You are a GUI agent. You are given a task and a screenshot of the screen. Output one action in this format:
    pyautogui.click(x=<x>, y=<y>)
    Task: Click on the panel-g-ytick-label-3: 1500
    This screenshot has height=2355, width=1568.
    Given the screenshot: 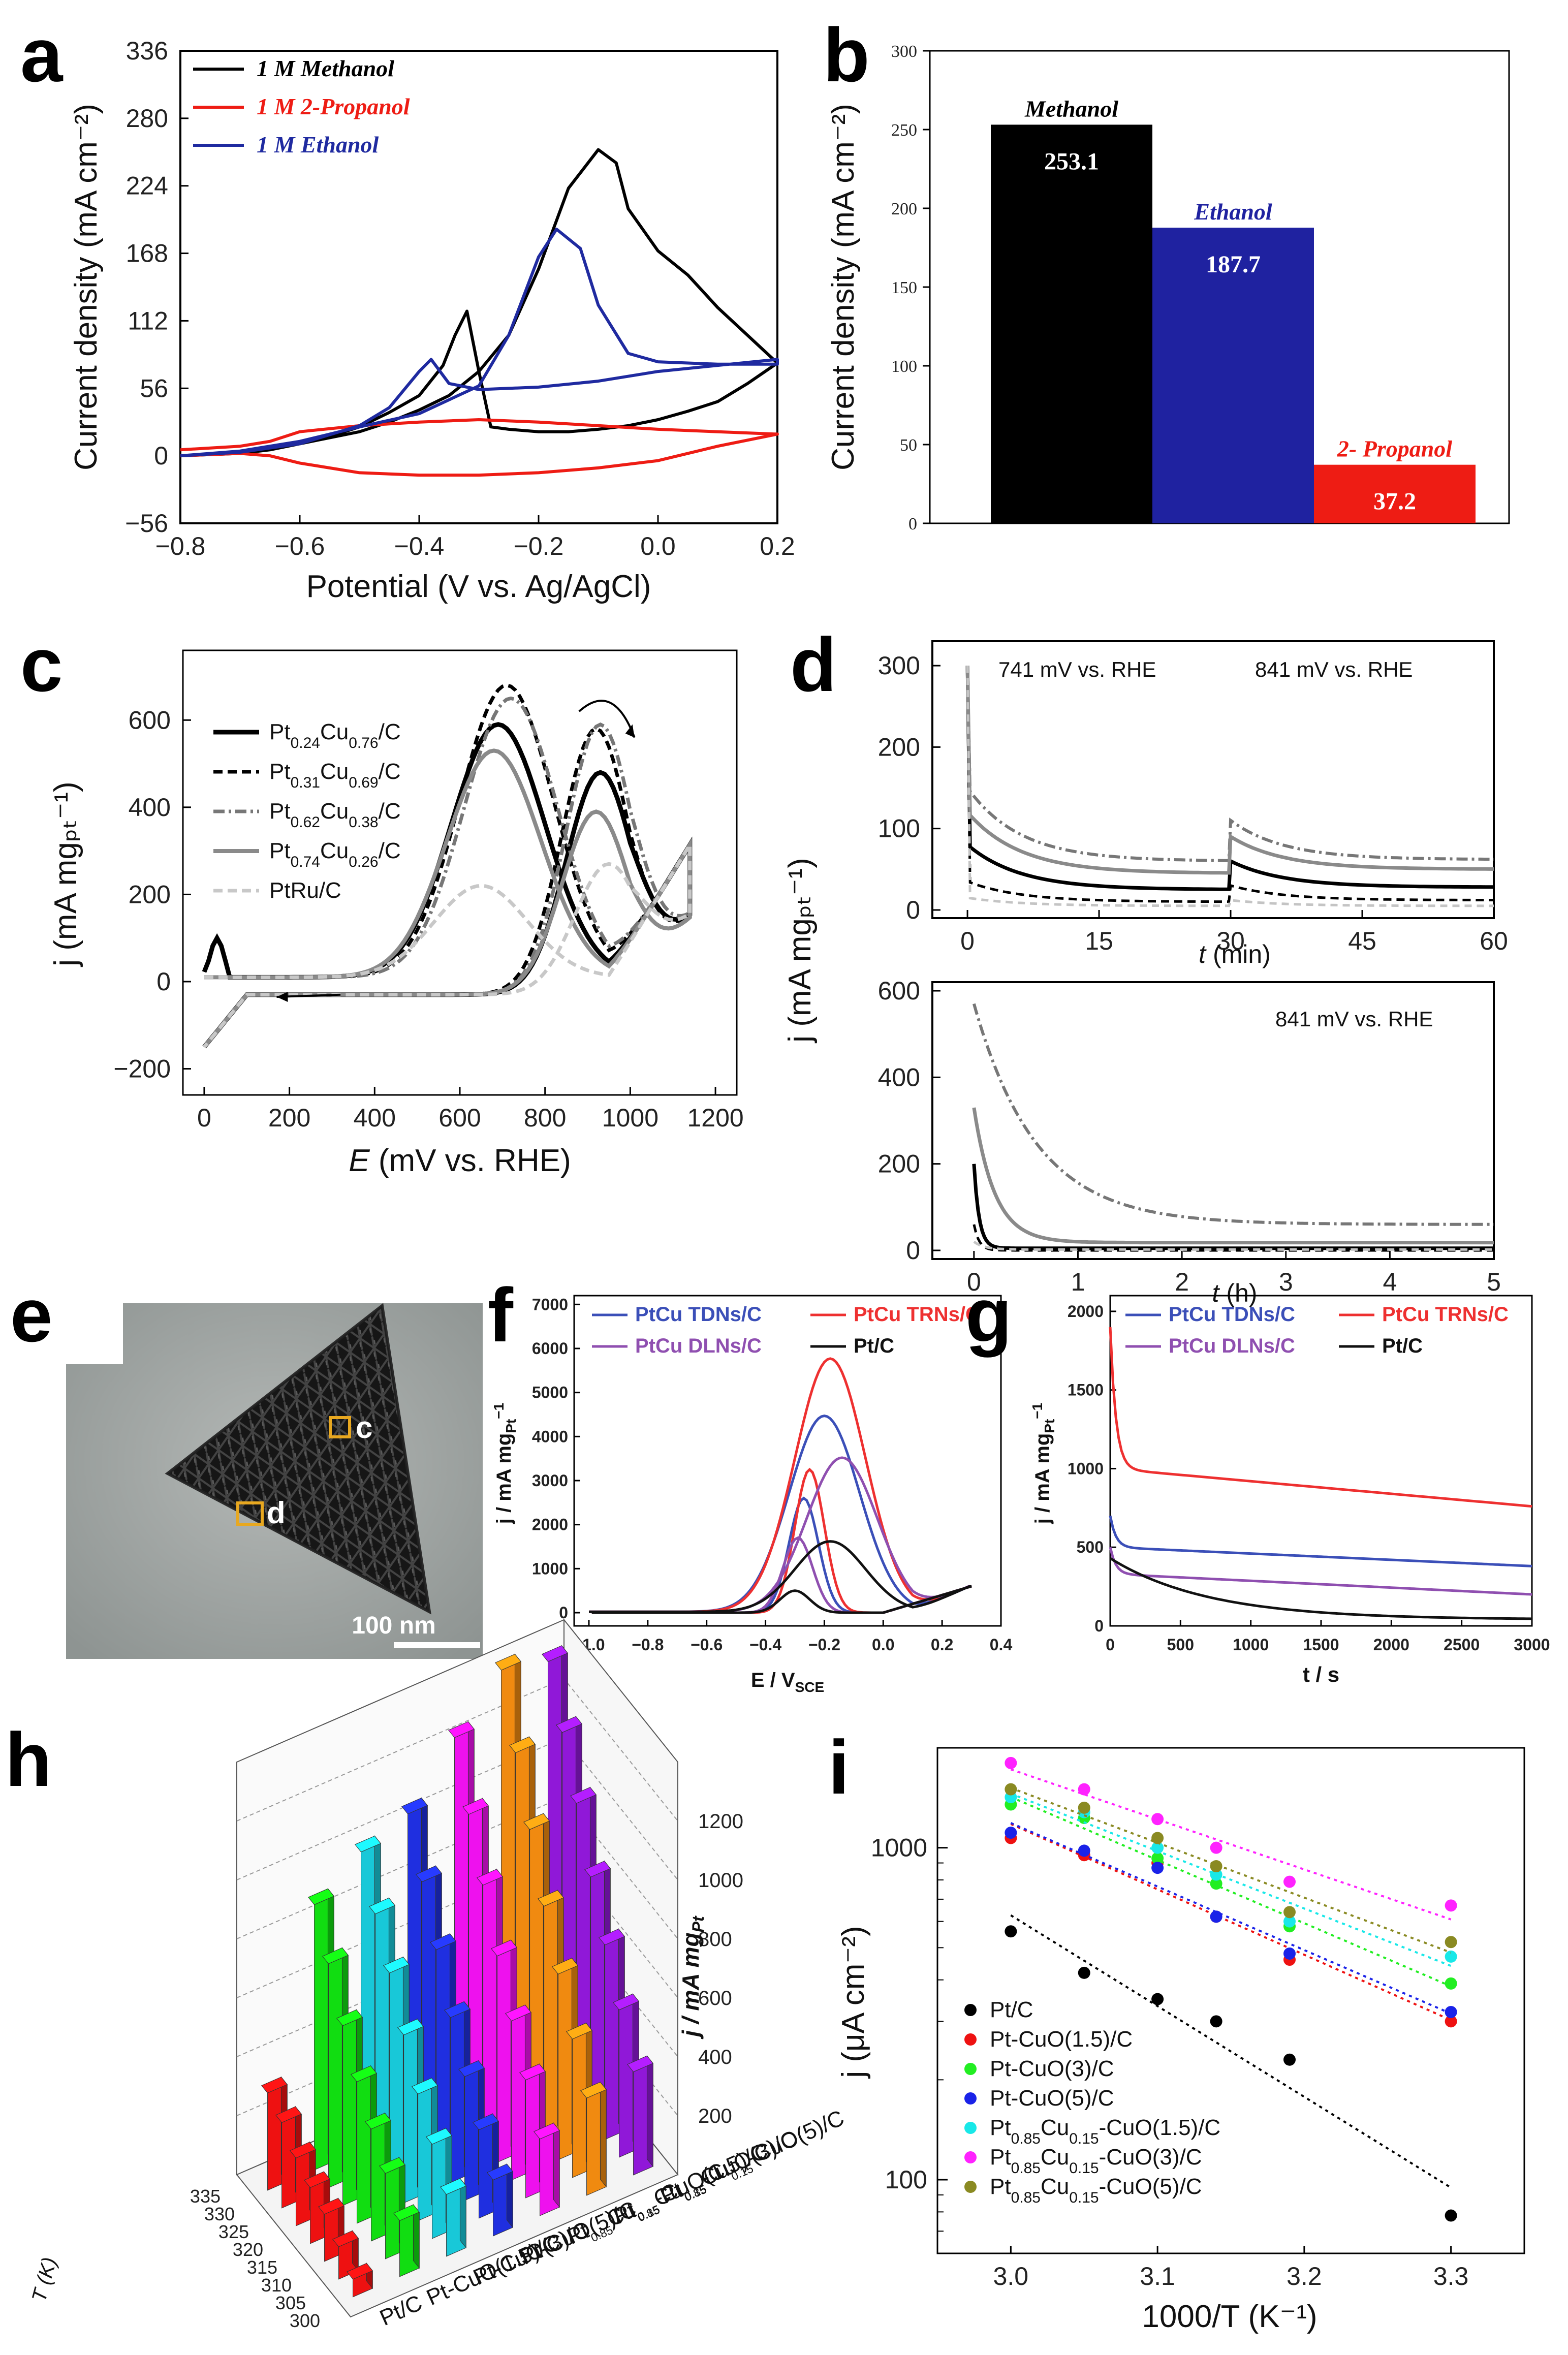 What is the action you would take?
    pyautogui.click(x=1086, y=1390)
    